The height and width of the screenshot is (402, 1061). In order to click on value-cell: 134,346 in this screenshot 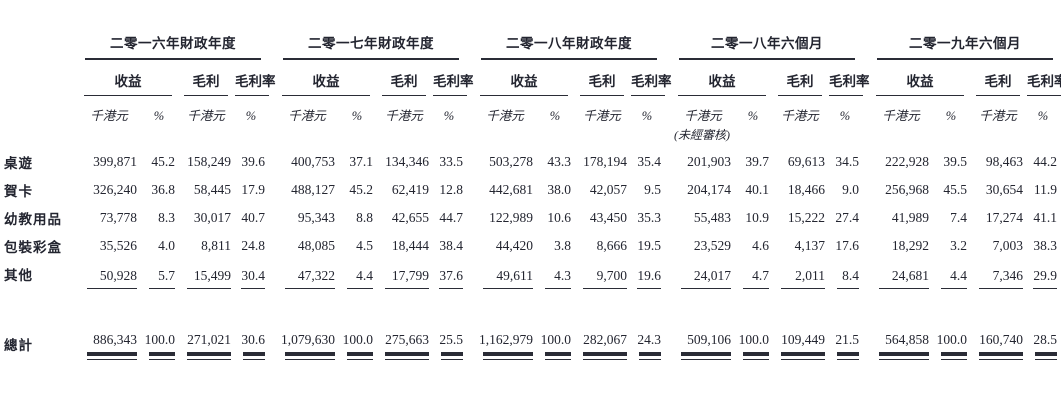, I will do `click(404, 162)`.